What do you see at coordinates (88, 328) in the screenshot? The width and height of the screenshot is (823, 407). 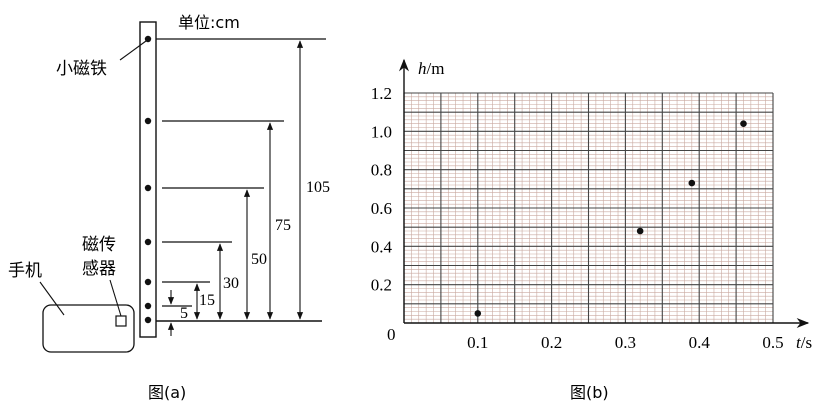 I see `phone-body` at bounding box center [88, 328].